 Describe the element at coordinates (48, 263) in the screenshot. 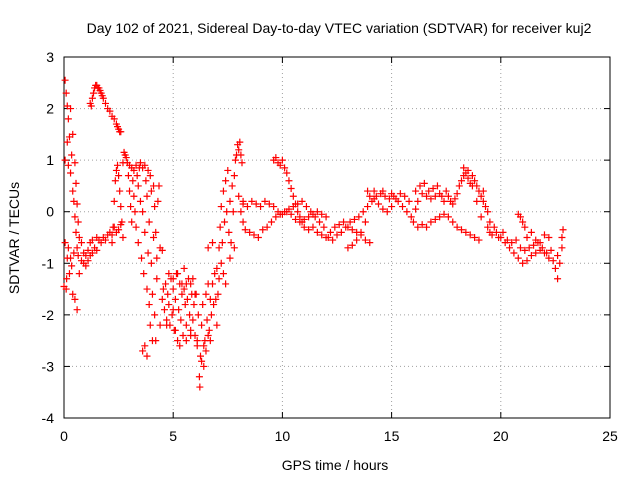

I see `y-tick-label: -1` at that location.